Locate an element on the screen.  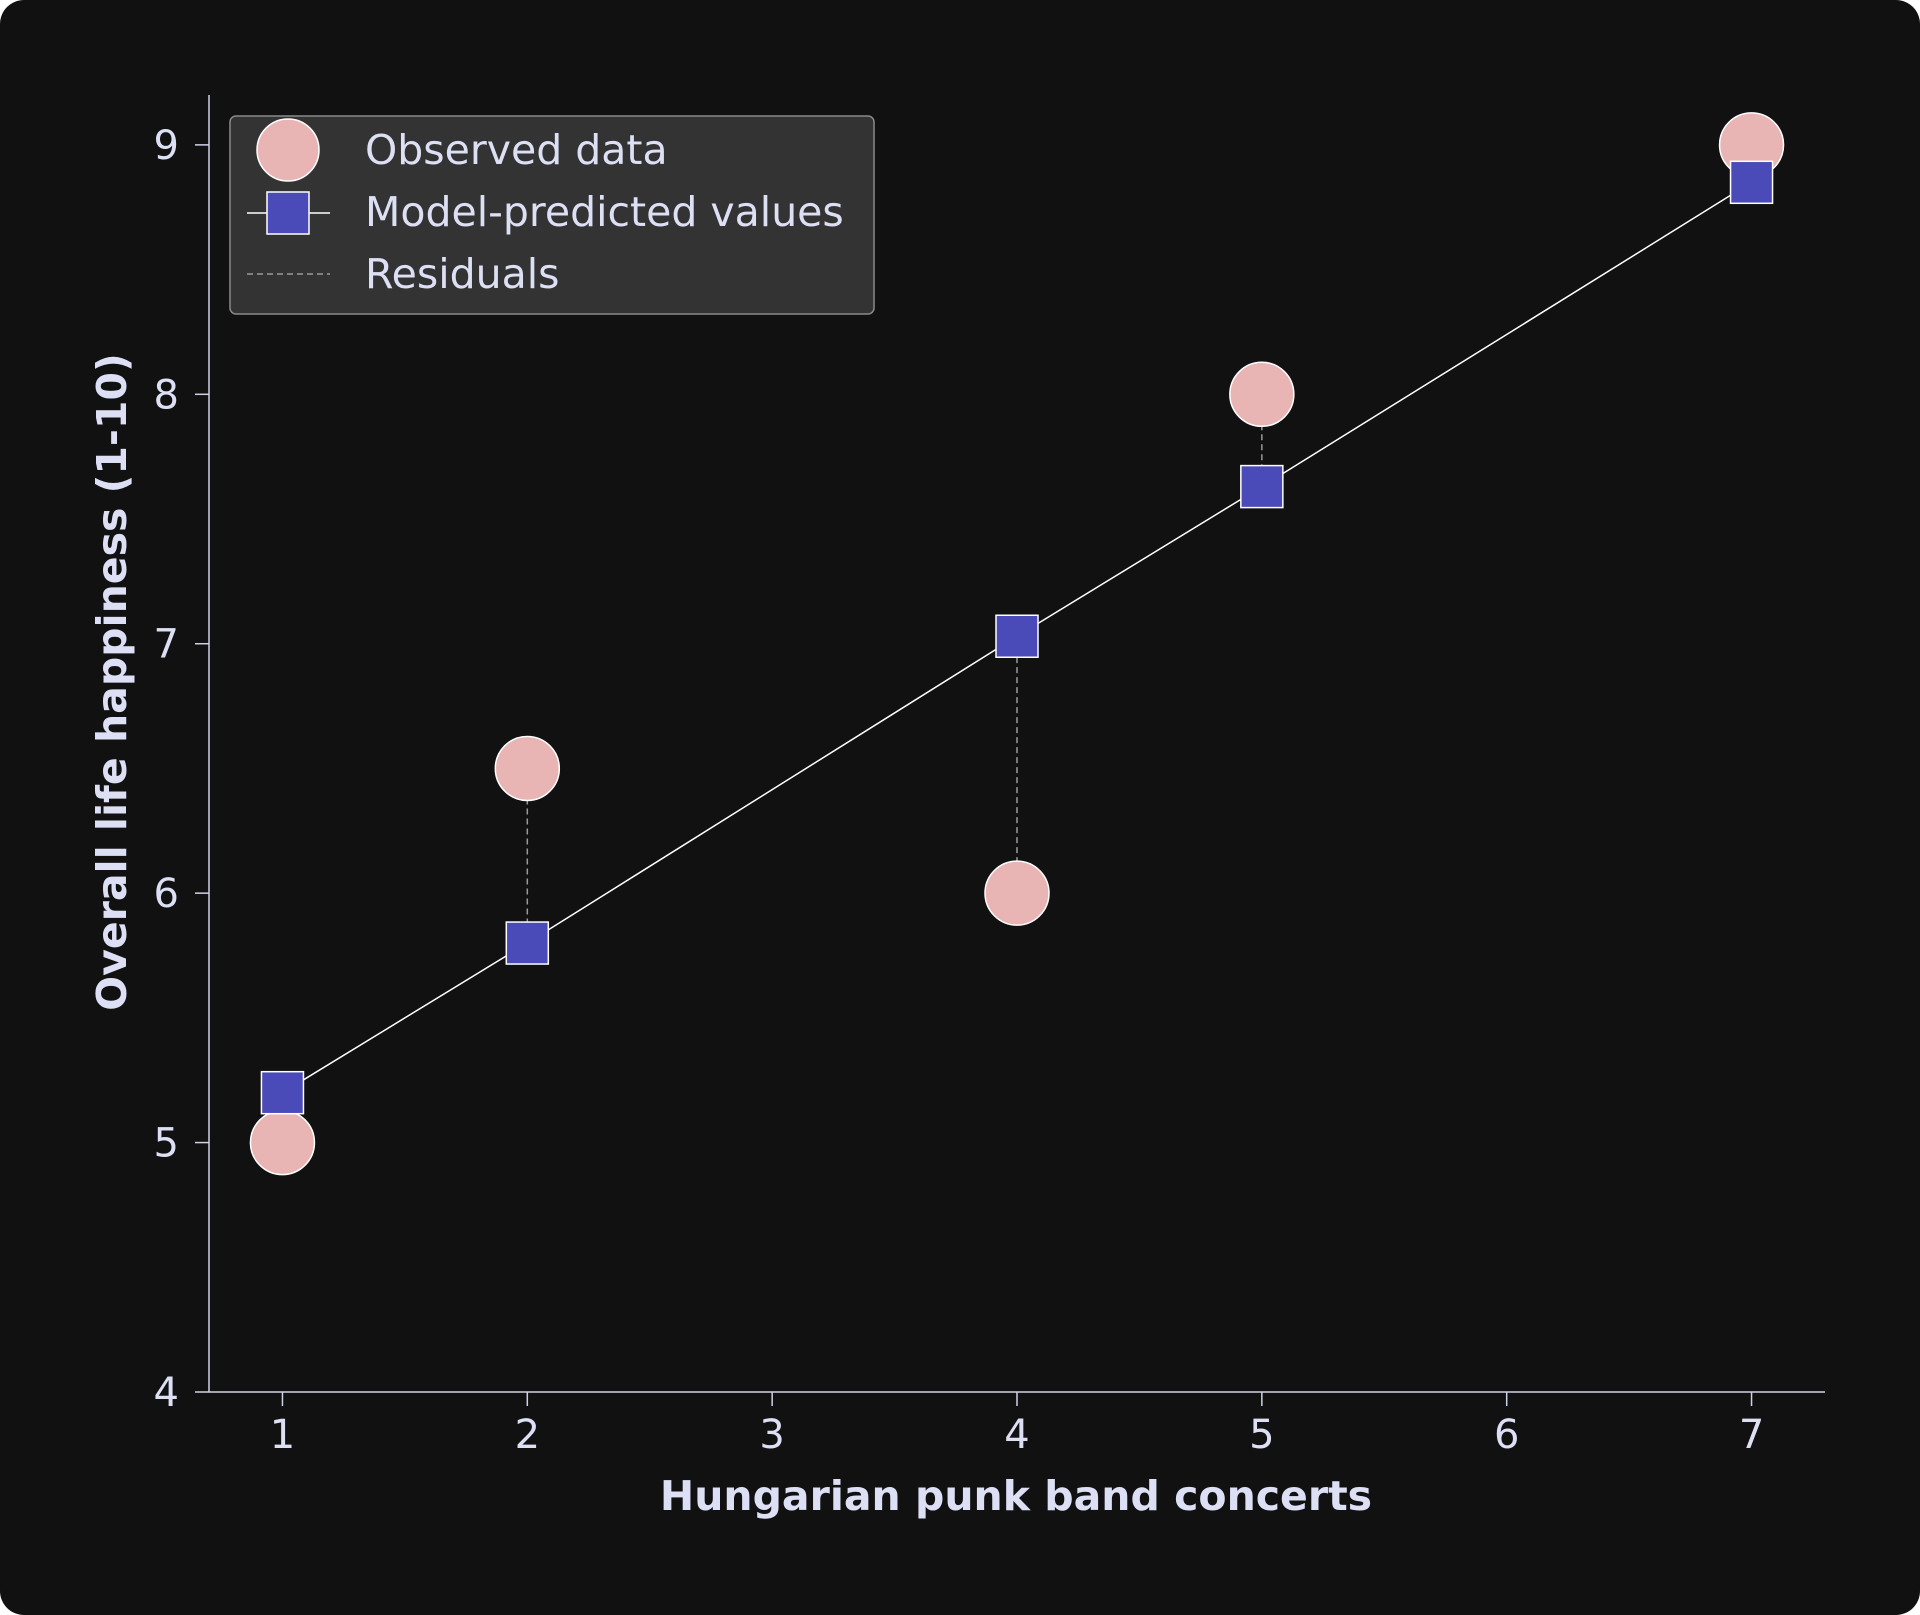
legend-model-label: Model-predicted values is located at coordinates (604, 212).